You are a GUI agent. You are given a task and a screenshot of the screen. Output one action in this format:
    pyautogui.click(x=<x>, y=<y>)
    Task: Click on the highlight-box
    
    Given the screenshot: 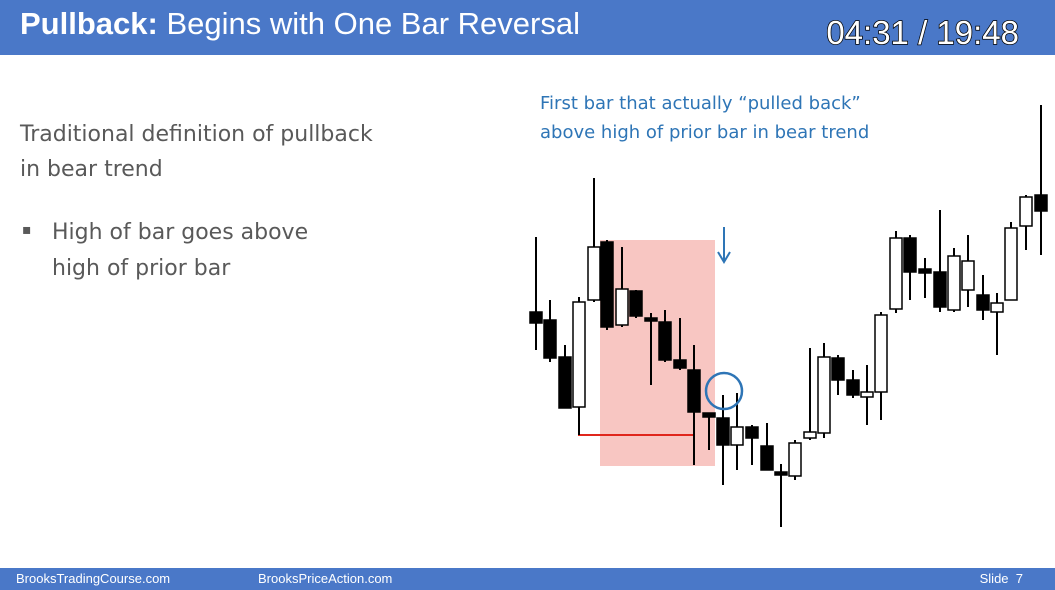 What is the action you would take?
    pyautogui.click(x=657, y=353)
    